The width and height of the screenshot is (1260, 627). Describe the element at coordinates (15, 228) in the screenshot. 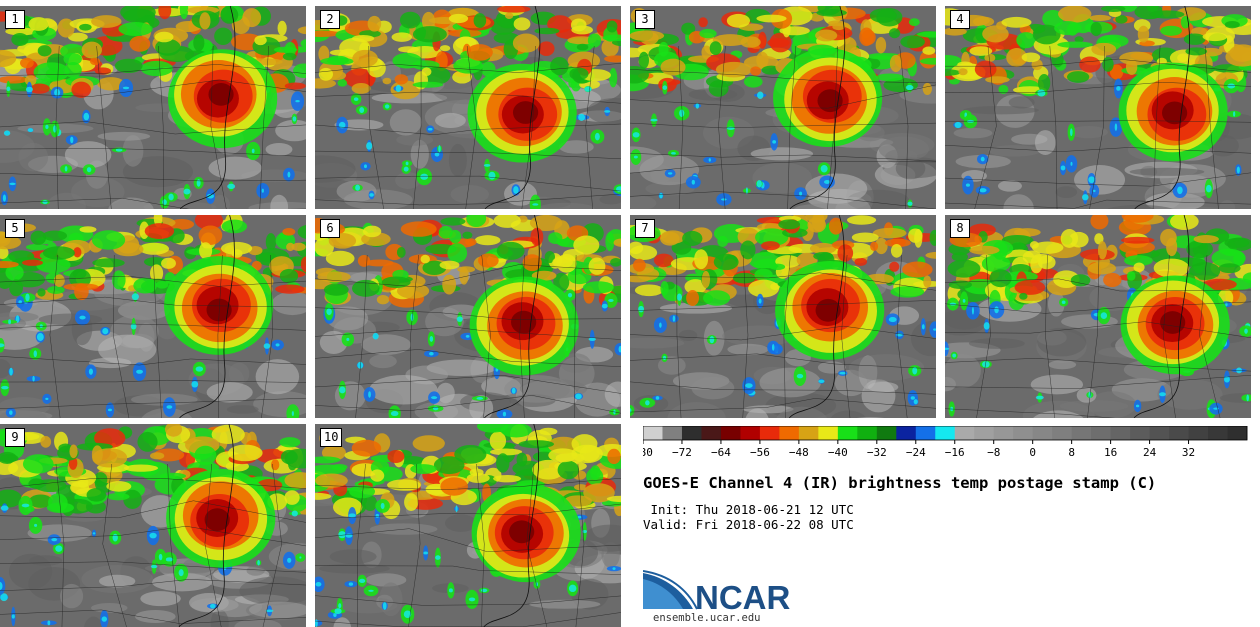

I see `panel-label-5: 5` at that location.